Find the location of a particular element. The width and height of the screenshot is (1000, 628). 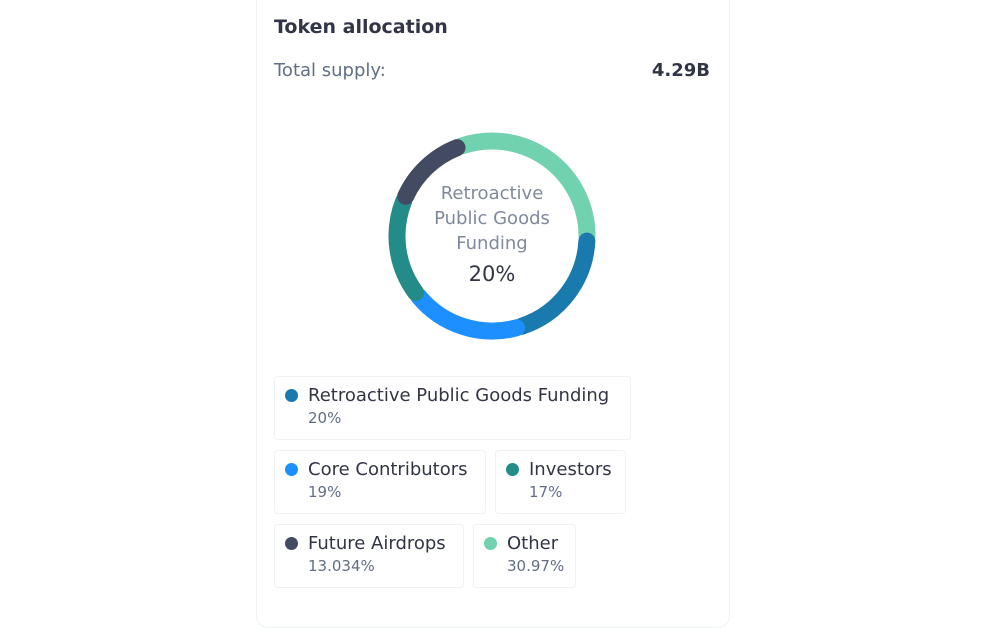

total-supply-value: 4.29B is located at coordinates (680, 70).